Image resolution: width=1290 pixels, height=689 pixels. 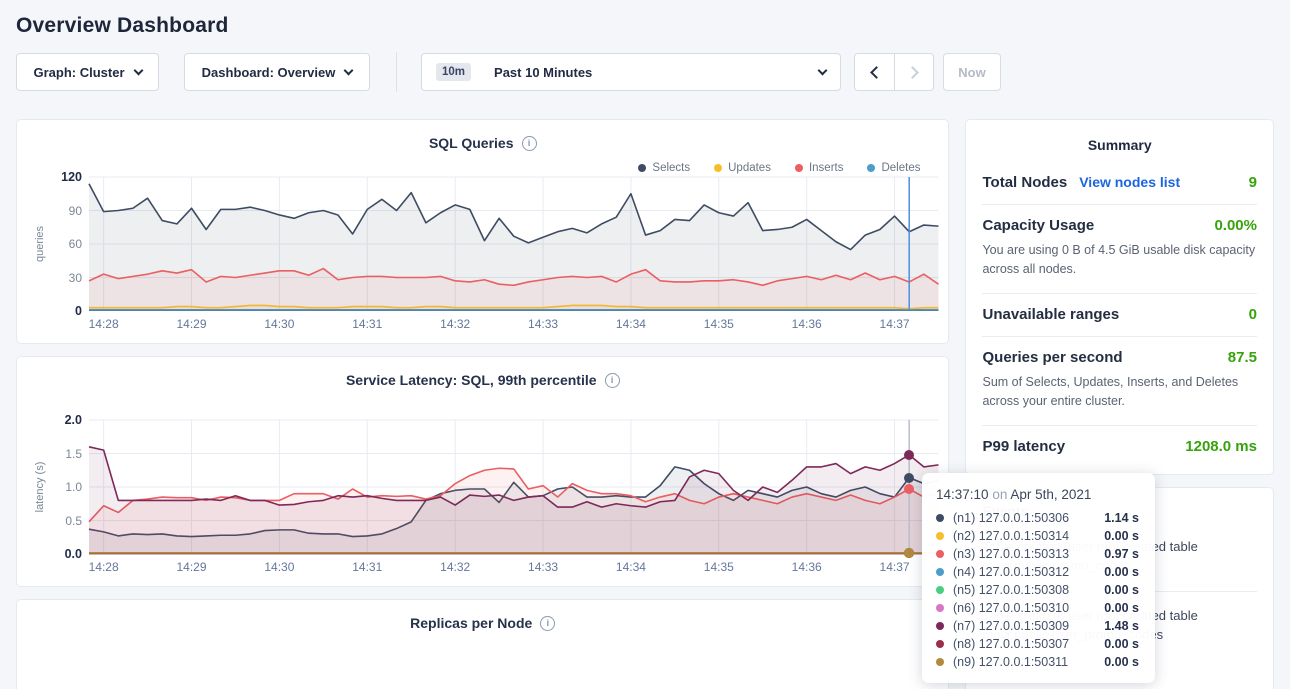 What do you see at coordinates (455, 324) in the screenshot?
I see `x-tick-label: 14:32` at bounding box center [455, 324].